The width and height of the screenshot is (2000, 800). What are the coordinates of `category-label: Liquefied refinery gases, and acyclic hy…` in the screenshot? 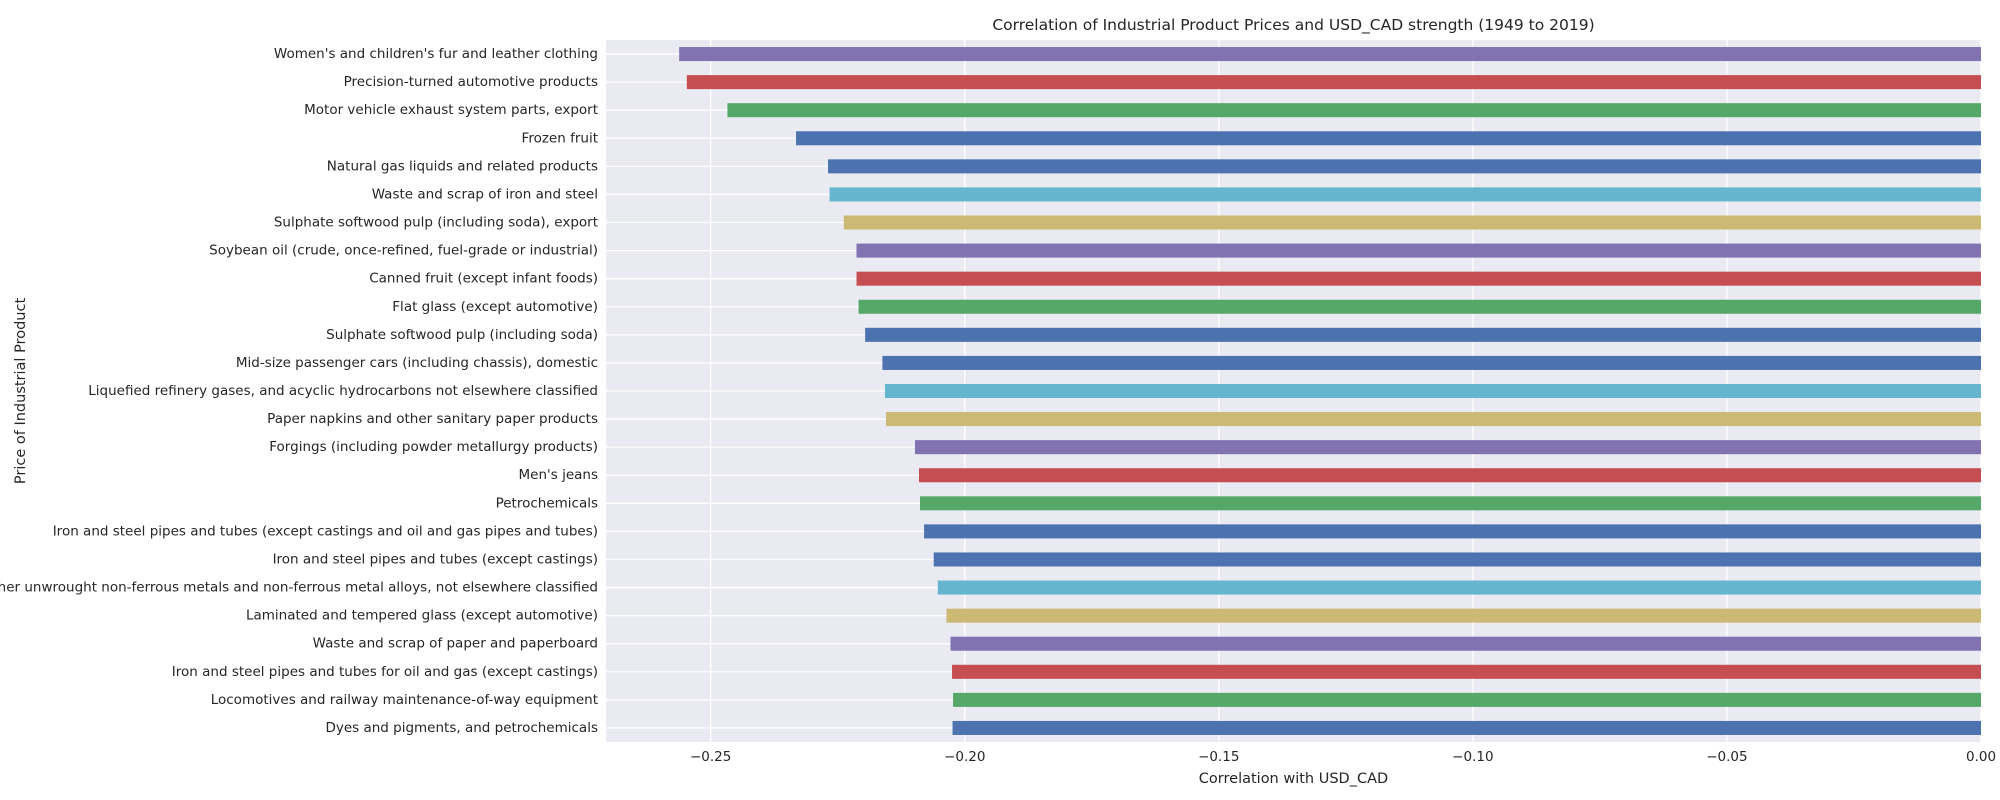 It's located at (343, 391).